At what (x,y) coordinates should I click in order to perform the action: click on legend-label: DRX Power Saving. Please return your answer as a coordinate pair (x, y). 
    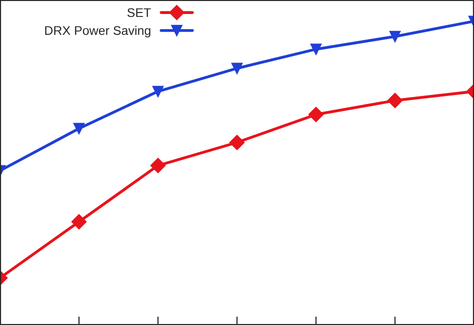
    Looking at the image, I should click on (97, 32).